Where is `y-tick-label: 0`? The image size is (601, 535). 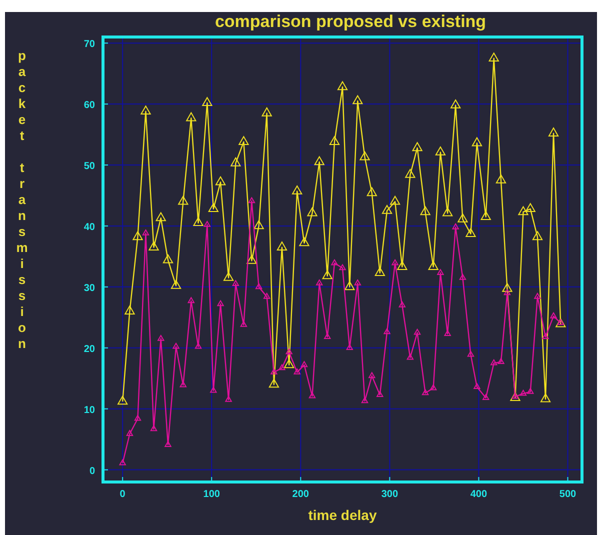
y-tick-label: 0 is located at coordinates (92, 471).